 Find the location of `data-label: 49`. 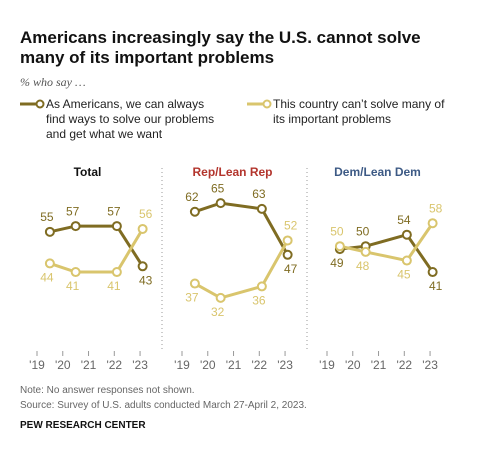

data-label: 49 is located at coordinates (337, 263).